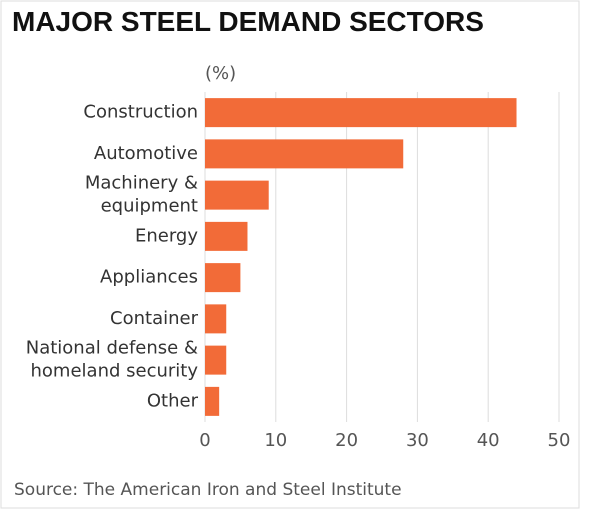 This screenshot has width=590, height=512. What do you see at coordinates (204, 440) in the screenshot?
I see `x-tick-label: 0` at bounding box center [204, 440].